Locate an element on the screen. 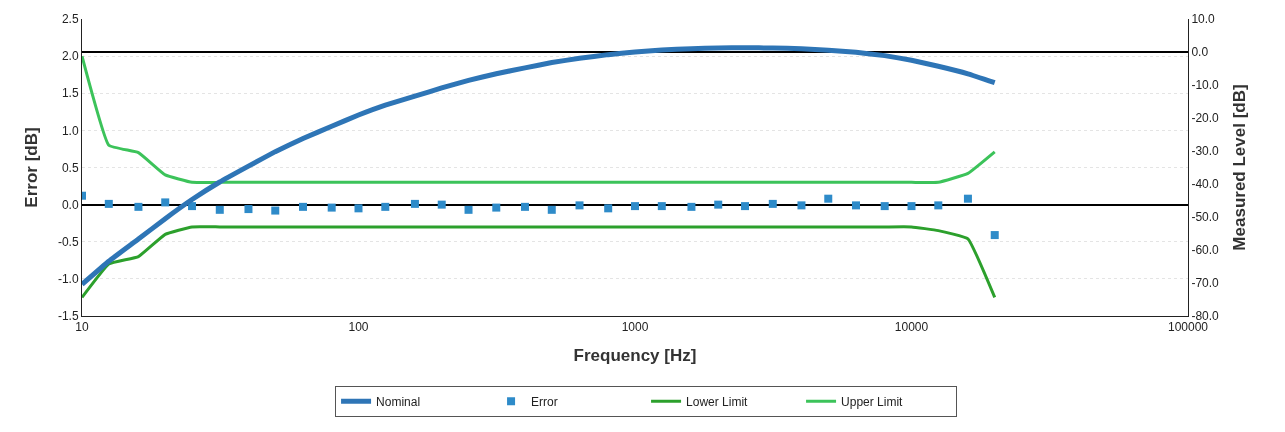  y2-tick-label: -20.0 is located at coordinates (1205, 118).